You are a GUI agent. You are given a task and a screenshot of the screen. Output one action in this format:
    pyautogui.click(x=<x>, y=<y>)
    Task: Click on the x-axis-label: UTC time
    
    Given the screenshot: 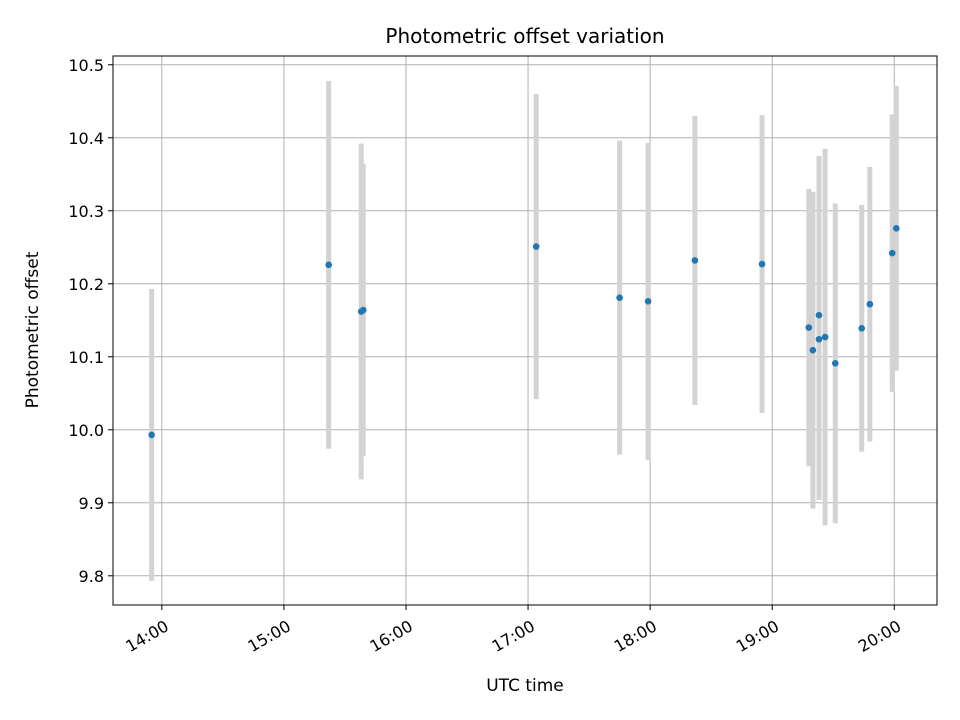 What is the action you would take?
    pyautogui.click(x=525, y=686)
    